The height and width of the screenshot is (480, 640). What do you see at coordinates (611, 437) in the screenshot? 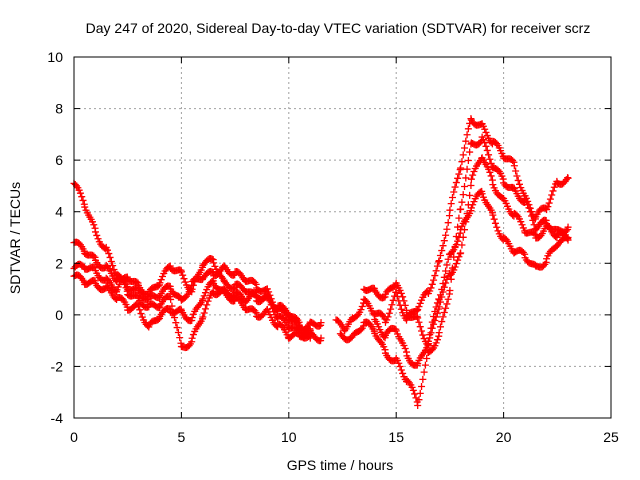
I see `x-tick-label: 25` at bounding box center [611, 437].